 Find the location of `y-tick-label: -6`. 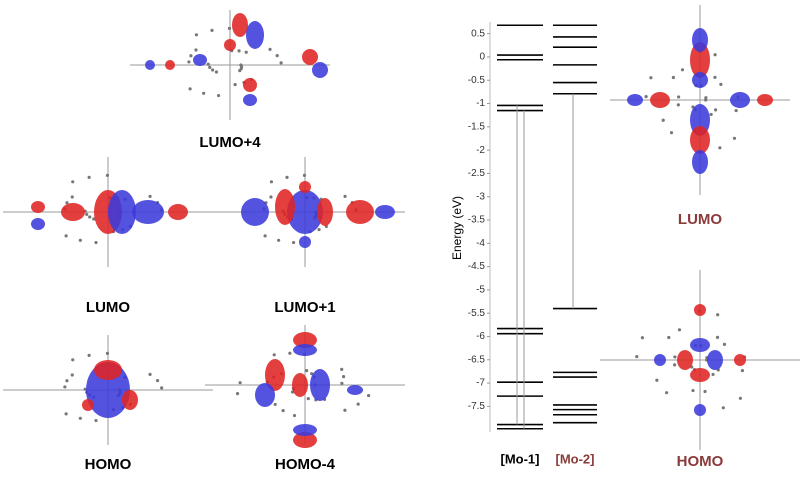

y-tick-label: -6 is located at coordinates (480, 336).